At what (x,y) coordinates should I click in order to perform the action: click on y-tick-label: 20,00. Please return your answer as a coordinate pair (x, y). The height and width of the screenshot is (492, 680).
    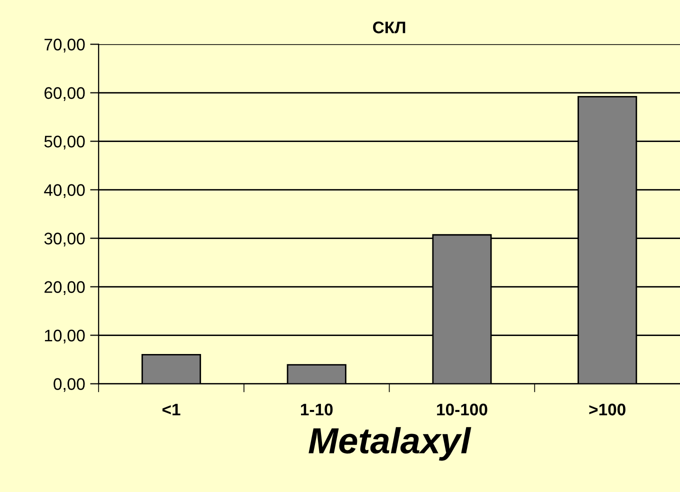
    Looking at the image, I should click on (64, 288).